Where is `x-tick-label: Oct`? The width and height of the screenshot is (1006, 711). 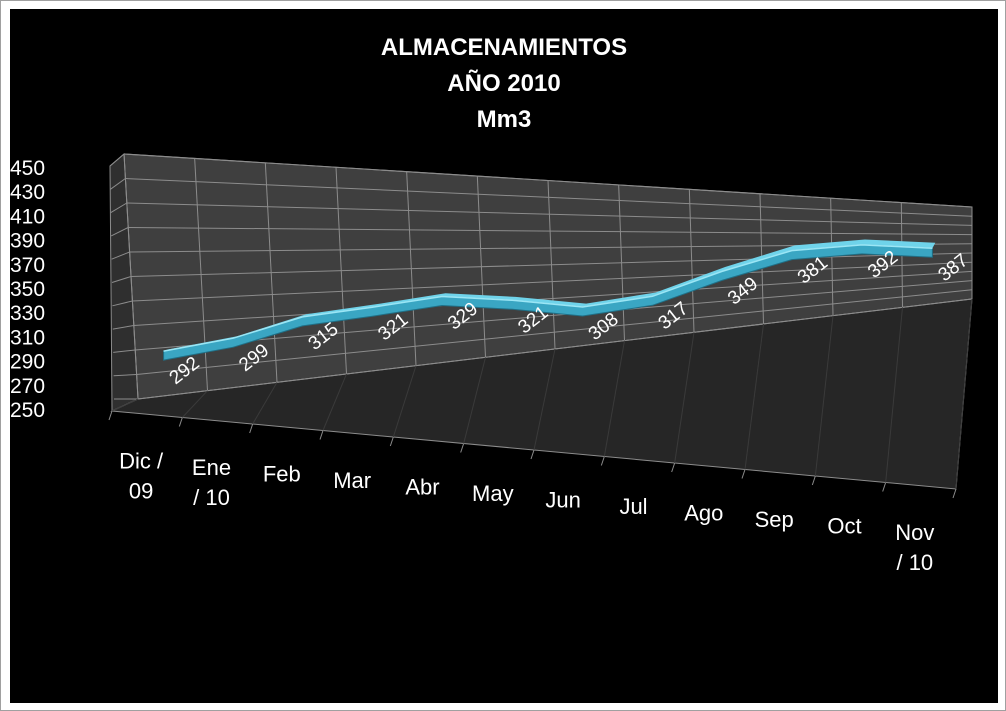
x-tick-label: Oct is located at coordinates (844, 525).